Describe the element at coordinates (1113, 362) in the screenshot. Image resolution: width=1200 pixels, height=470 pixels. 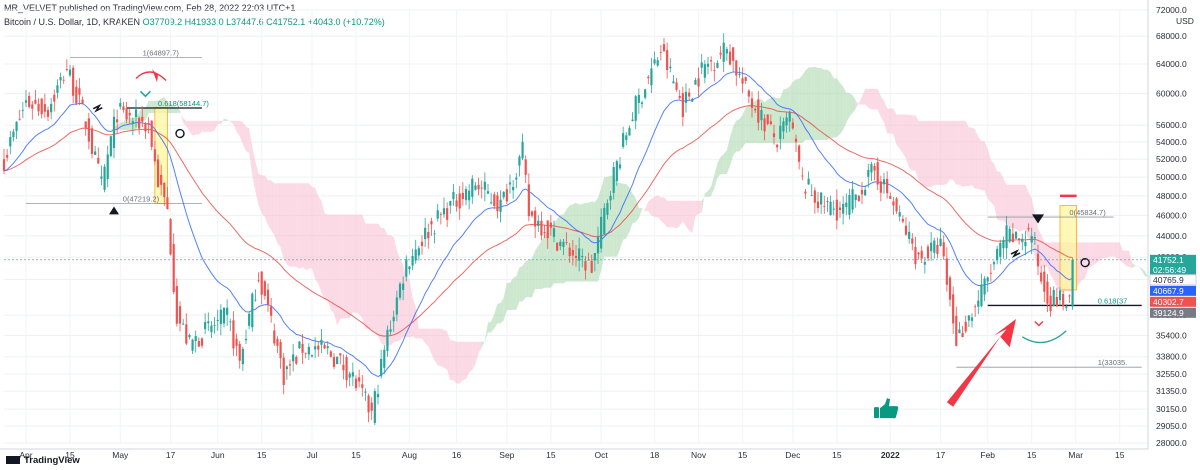
I see `fib-label: 1(33035.` at that location.